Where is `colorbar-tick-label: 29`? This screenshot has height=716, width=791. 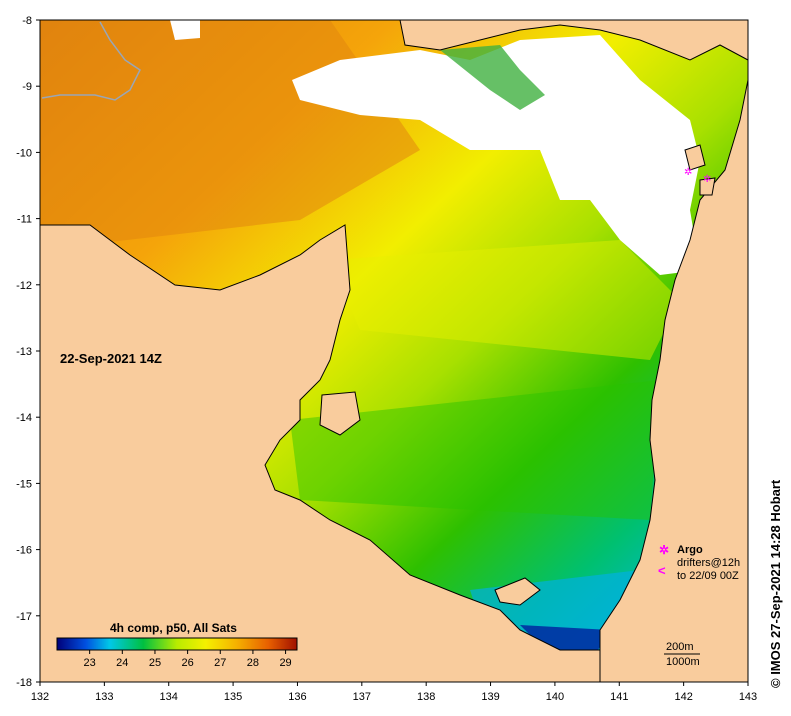 colorbar-tick-label: 29 is located at coordinates (285, 663).